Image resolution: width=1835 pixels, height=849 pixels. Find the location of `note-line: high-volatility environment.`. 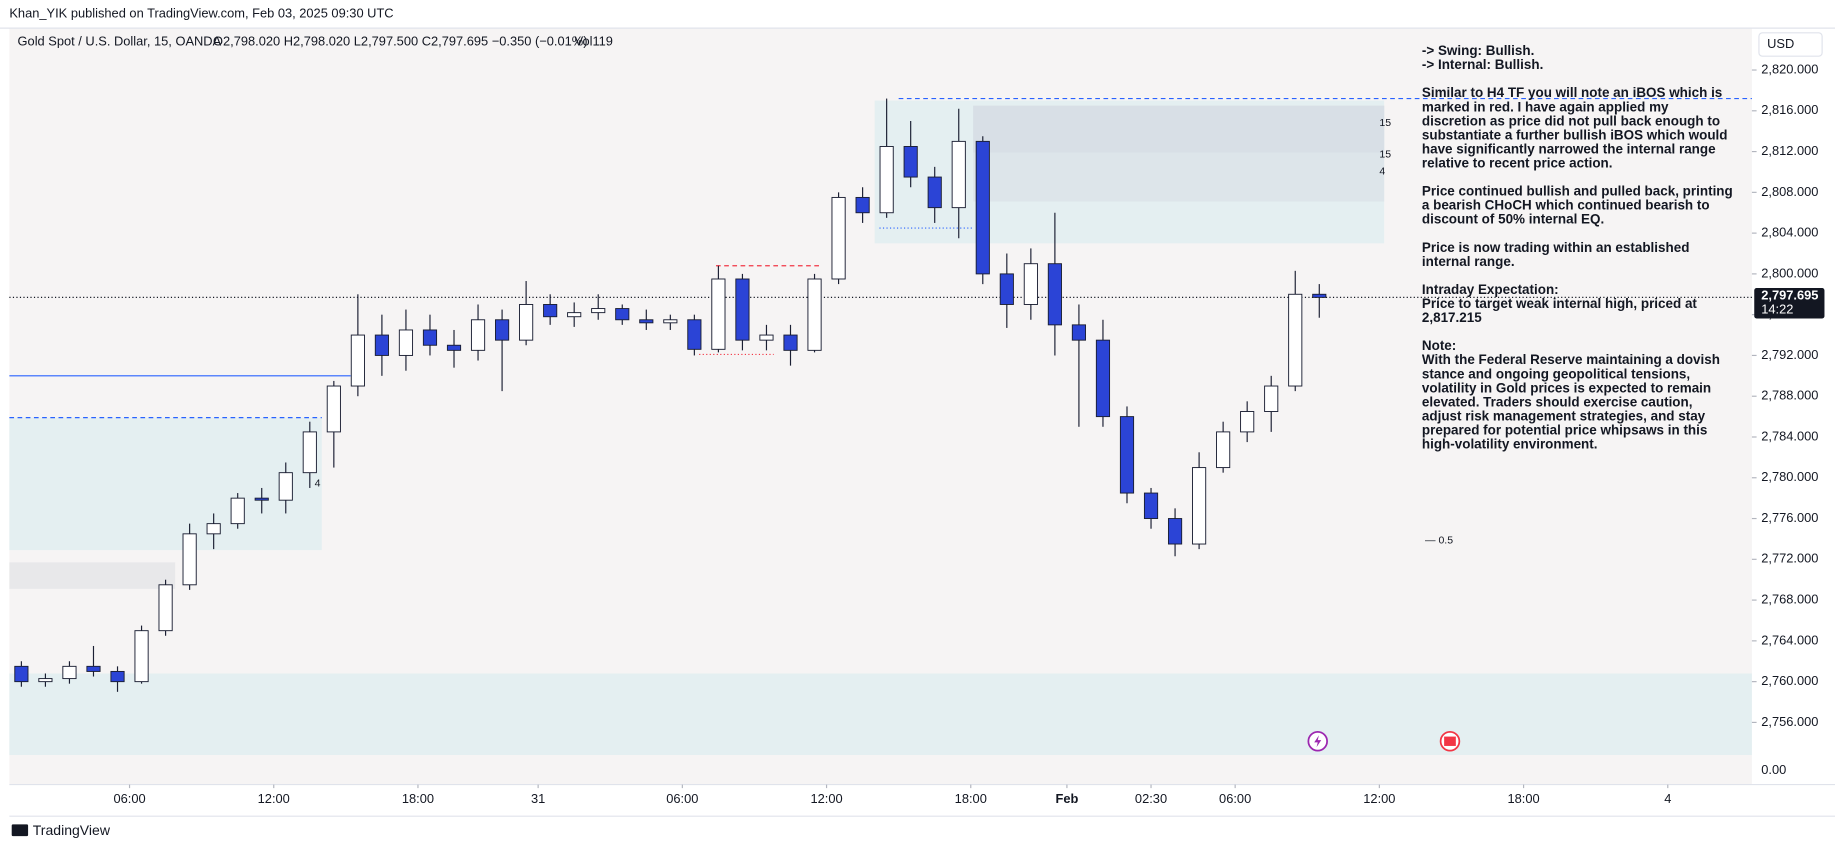

note-line: high-volatility environment. is located at coordinates (1510, 444).